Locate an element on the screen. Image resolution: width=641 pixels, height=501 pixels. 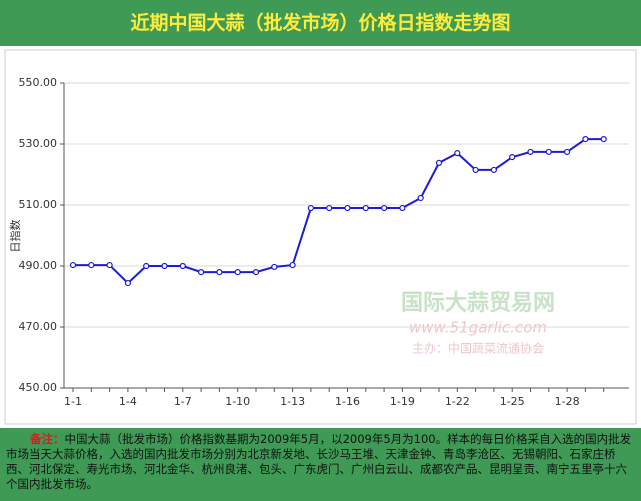
y-axis-label: 日指数 is located at coordinates (15, 236).